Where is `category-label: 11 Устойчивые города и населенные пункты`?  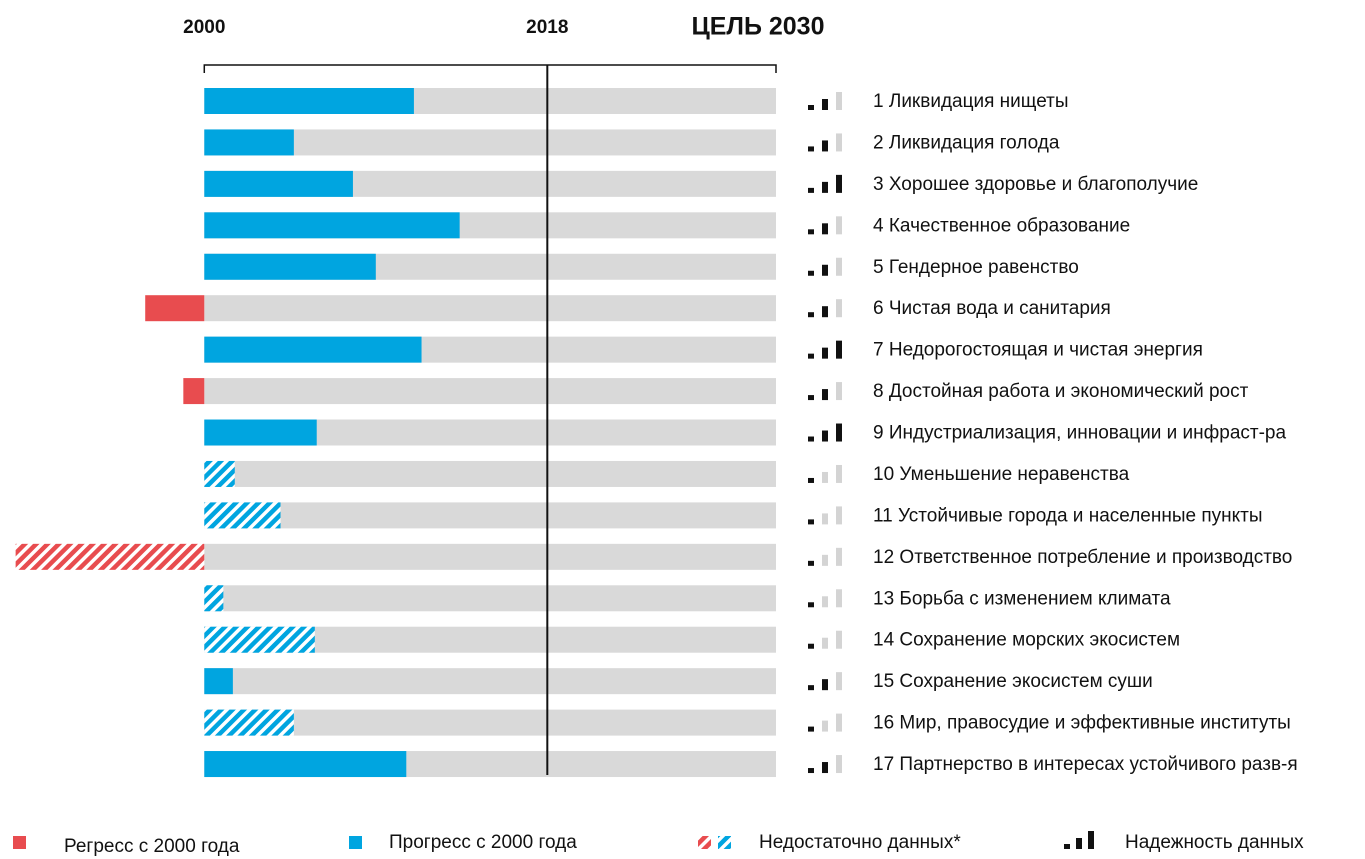 category-label: 11 Устойчивые города и населенные пункты is located at coordinates (1068, 515).